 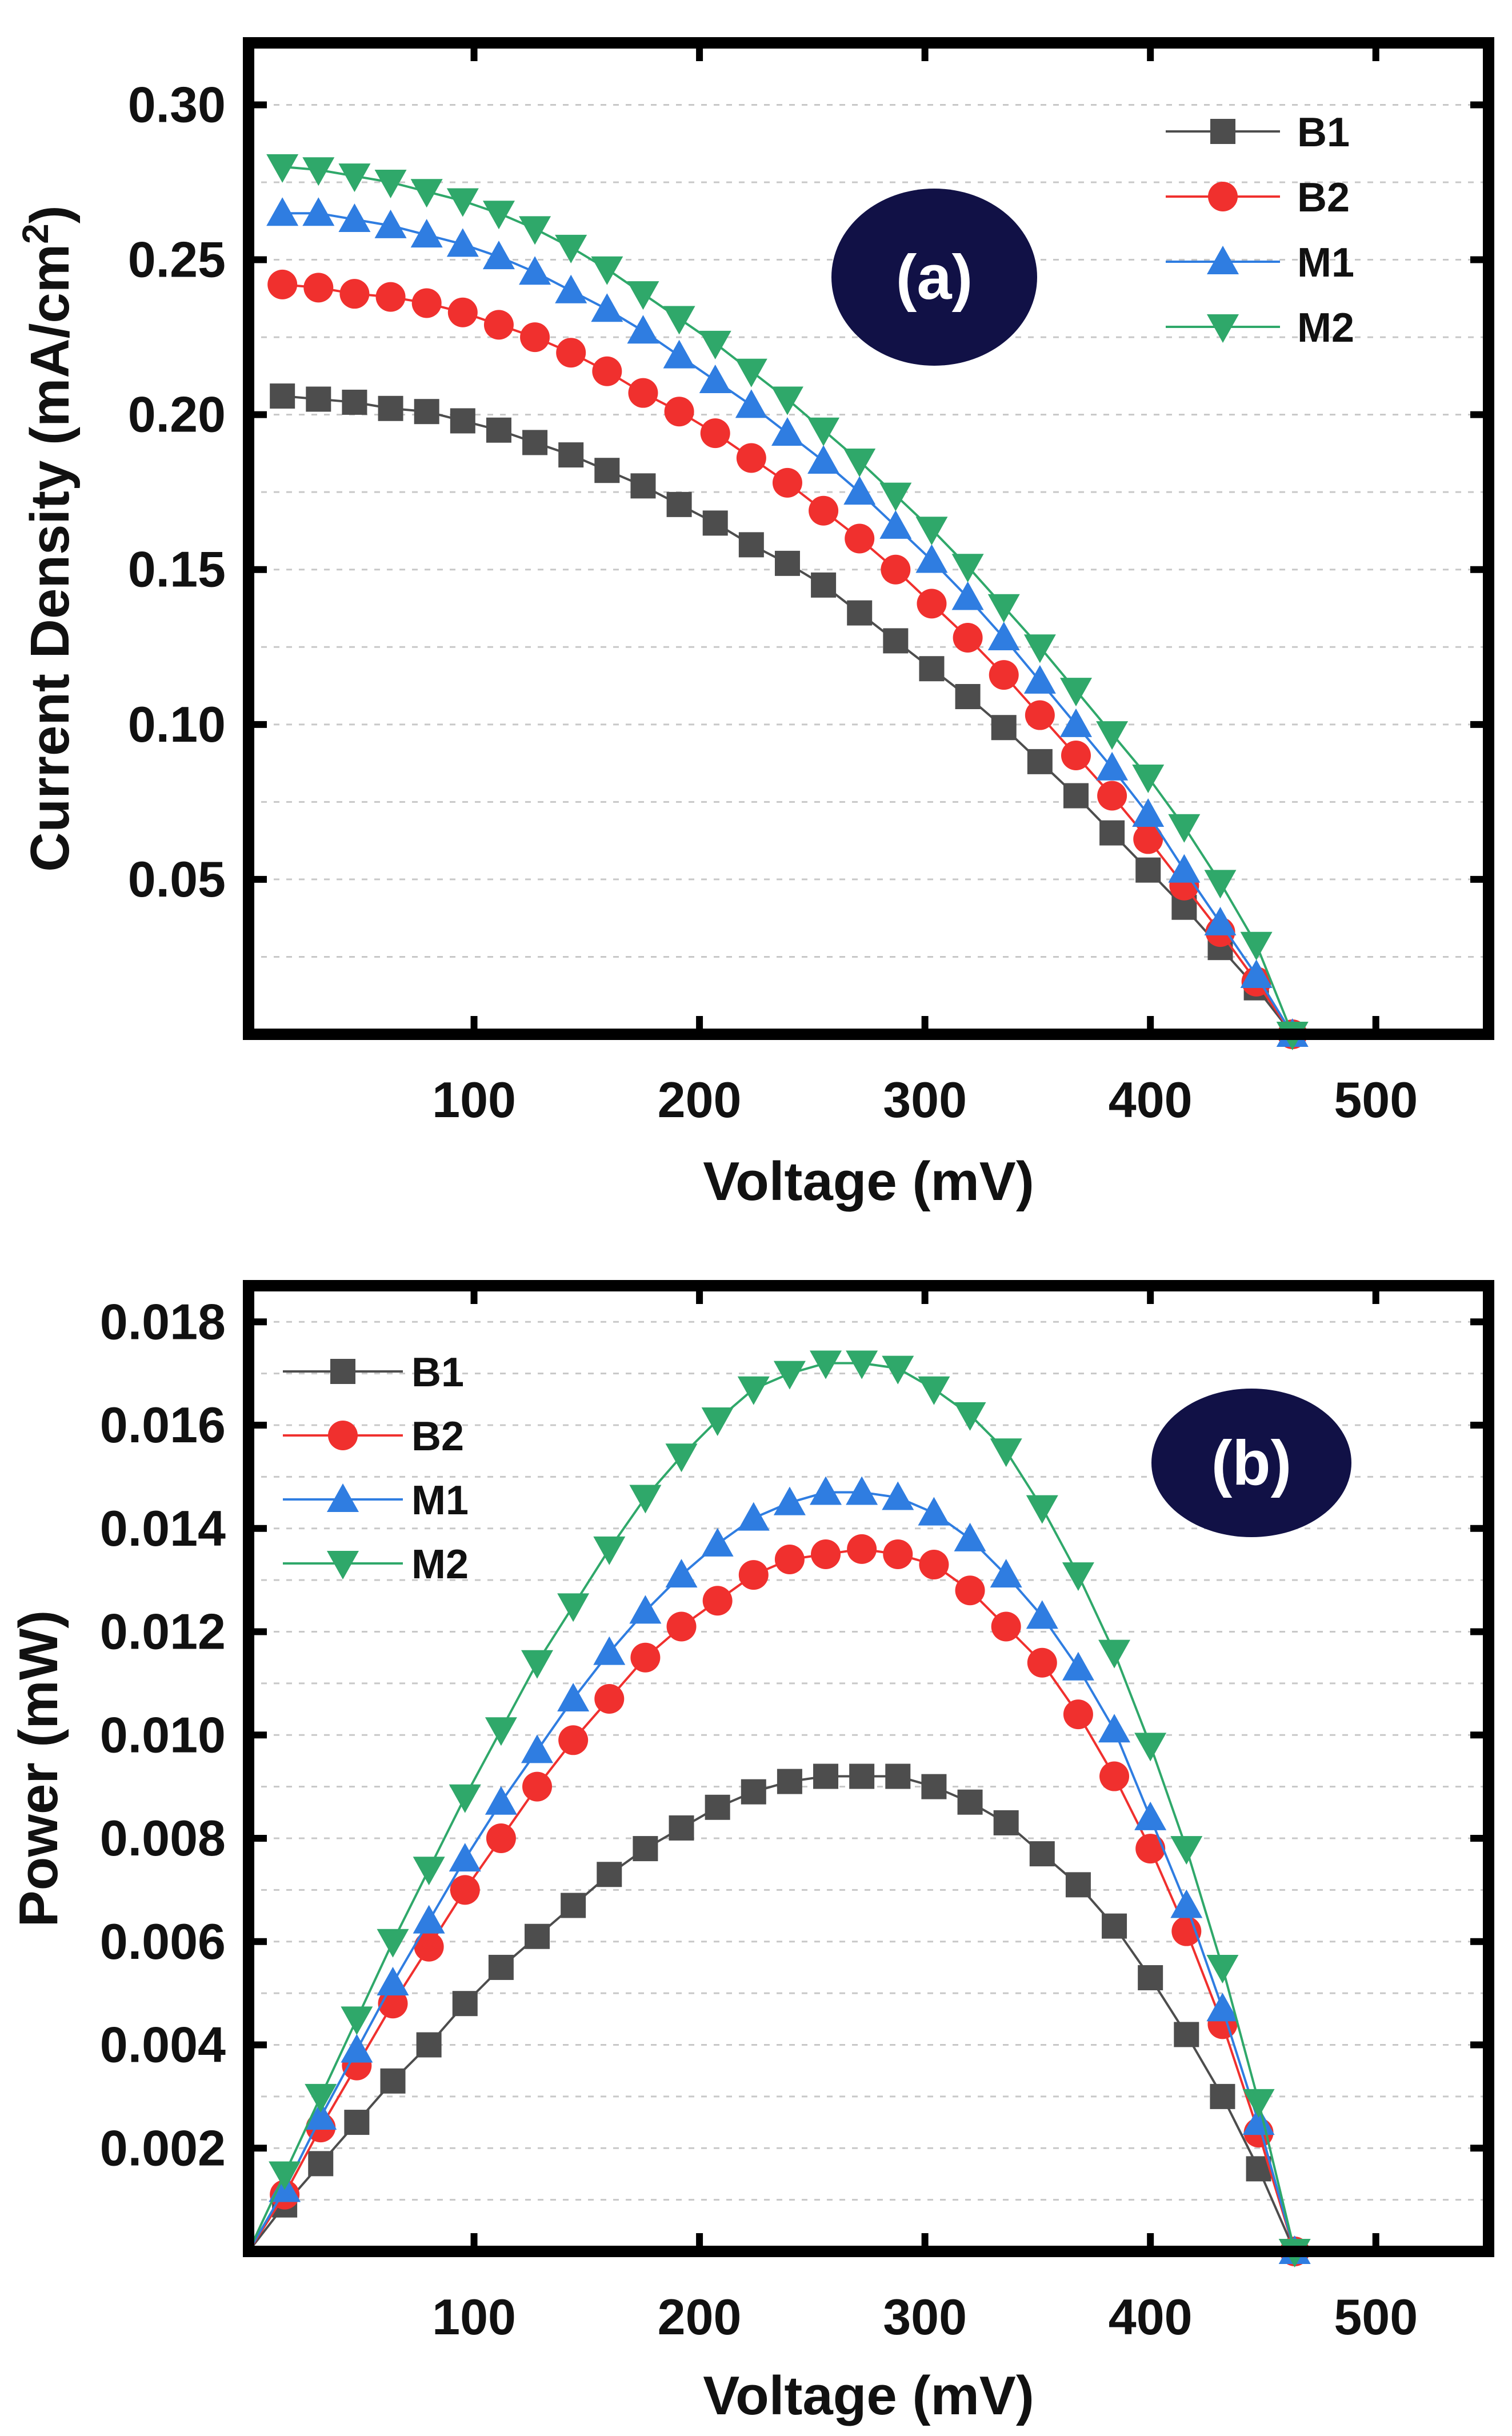 What do you see at coordinates (1222, 131) in the screenshot?
I see `legend-marker-b1` at bounding box center [1222, 131].